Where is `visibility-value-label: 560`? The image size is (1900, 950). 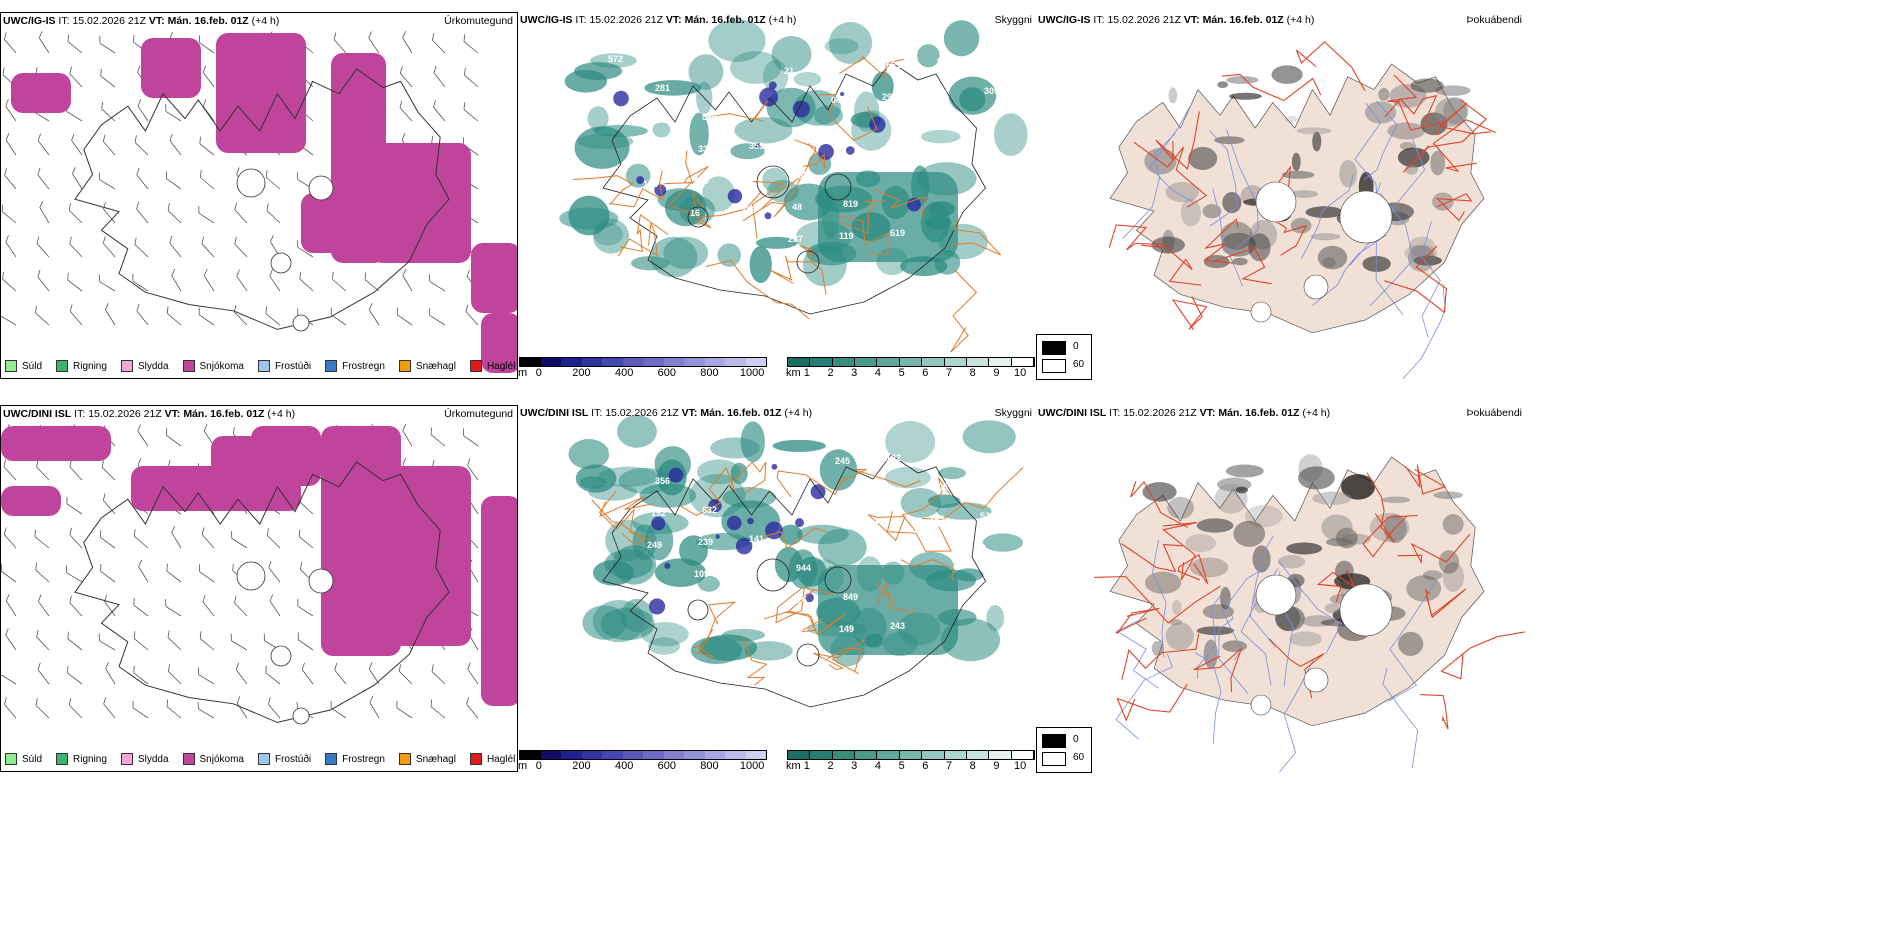
visibility-value-label: 560 is located at coordinates (936, 126).